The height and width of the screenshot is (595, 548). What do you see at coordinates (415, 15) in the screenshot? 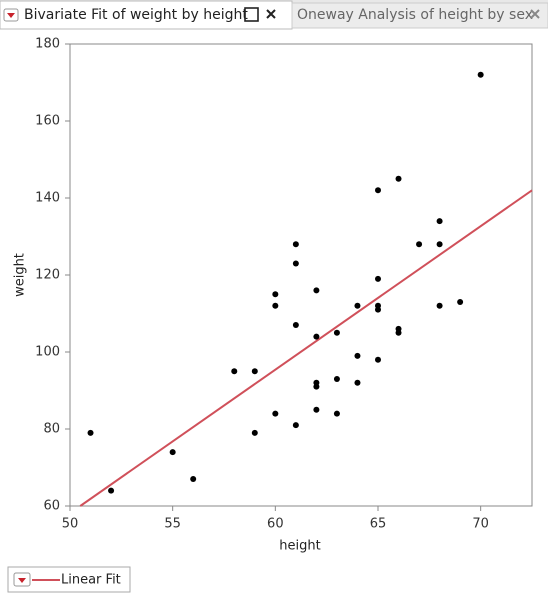
I see `tab-title: Oneway Analysis of height by sex` at bounding box center [415, 15].